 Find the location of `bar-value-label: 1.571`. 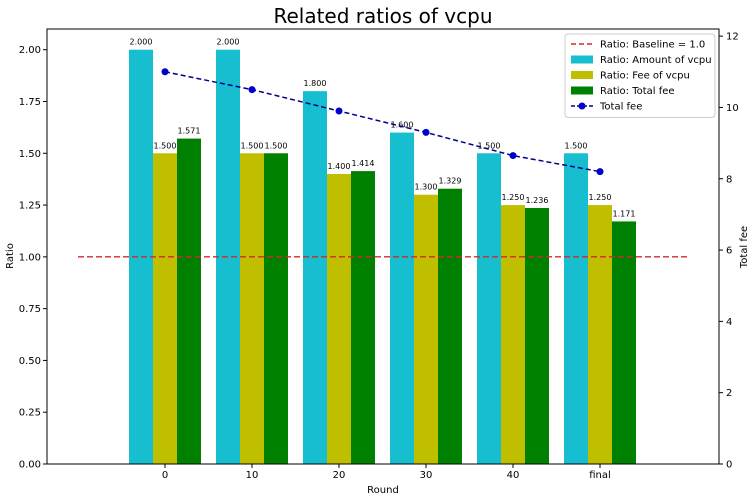

bar-value-label: 1.571 is located at coordinates (189, 131).